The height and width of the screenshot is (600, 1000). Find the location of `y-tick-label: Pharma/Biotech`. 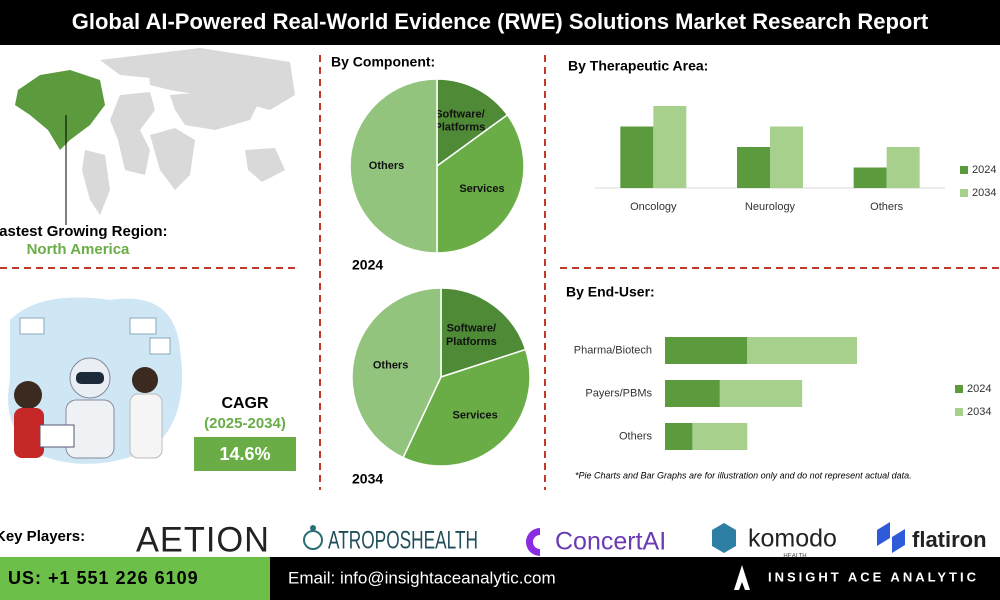

y-tick-label: Pharma/Biotech is located at coordinates (613, 350).